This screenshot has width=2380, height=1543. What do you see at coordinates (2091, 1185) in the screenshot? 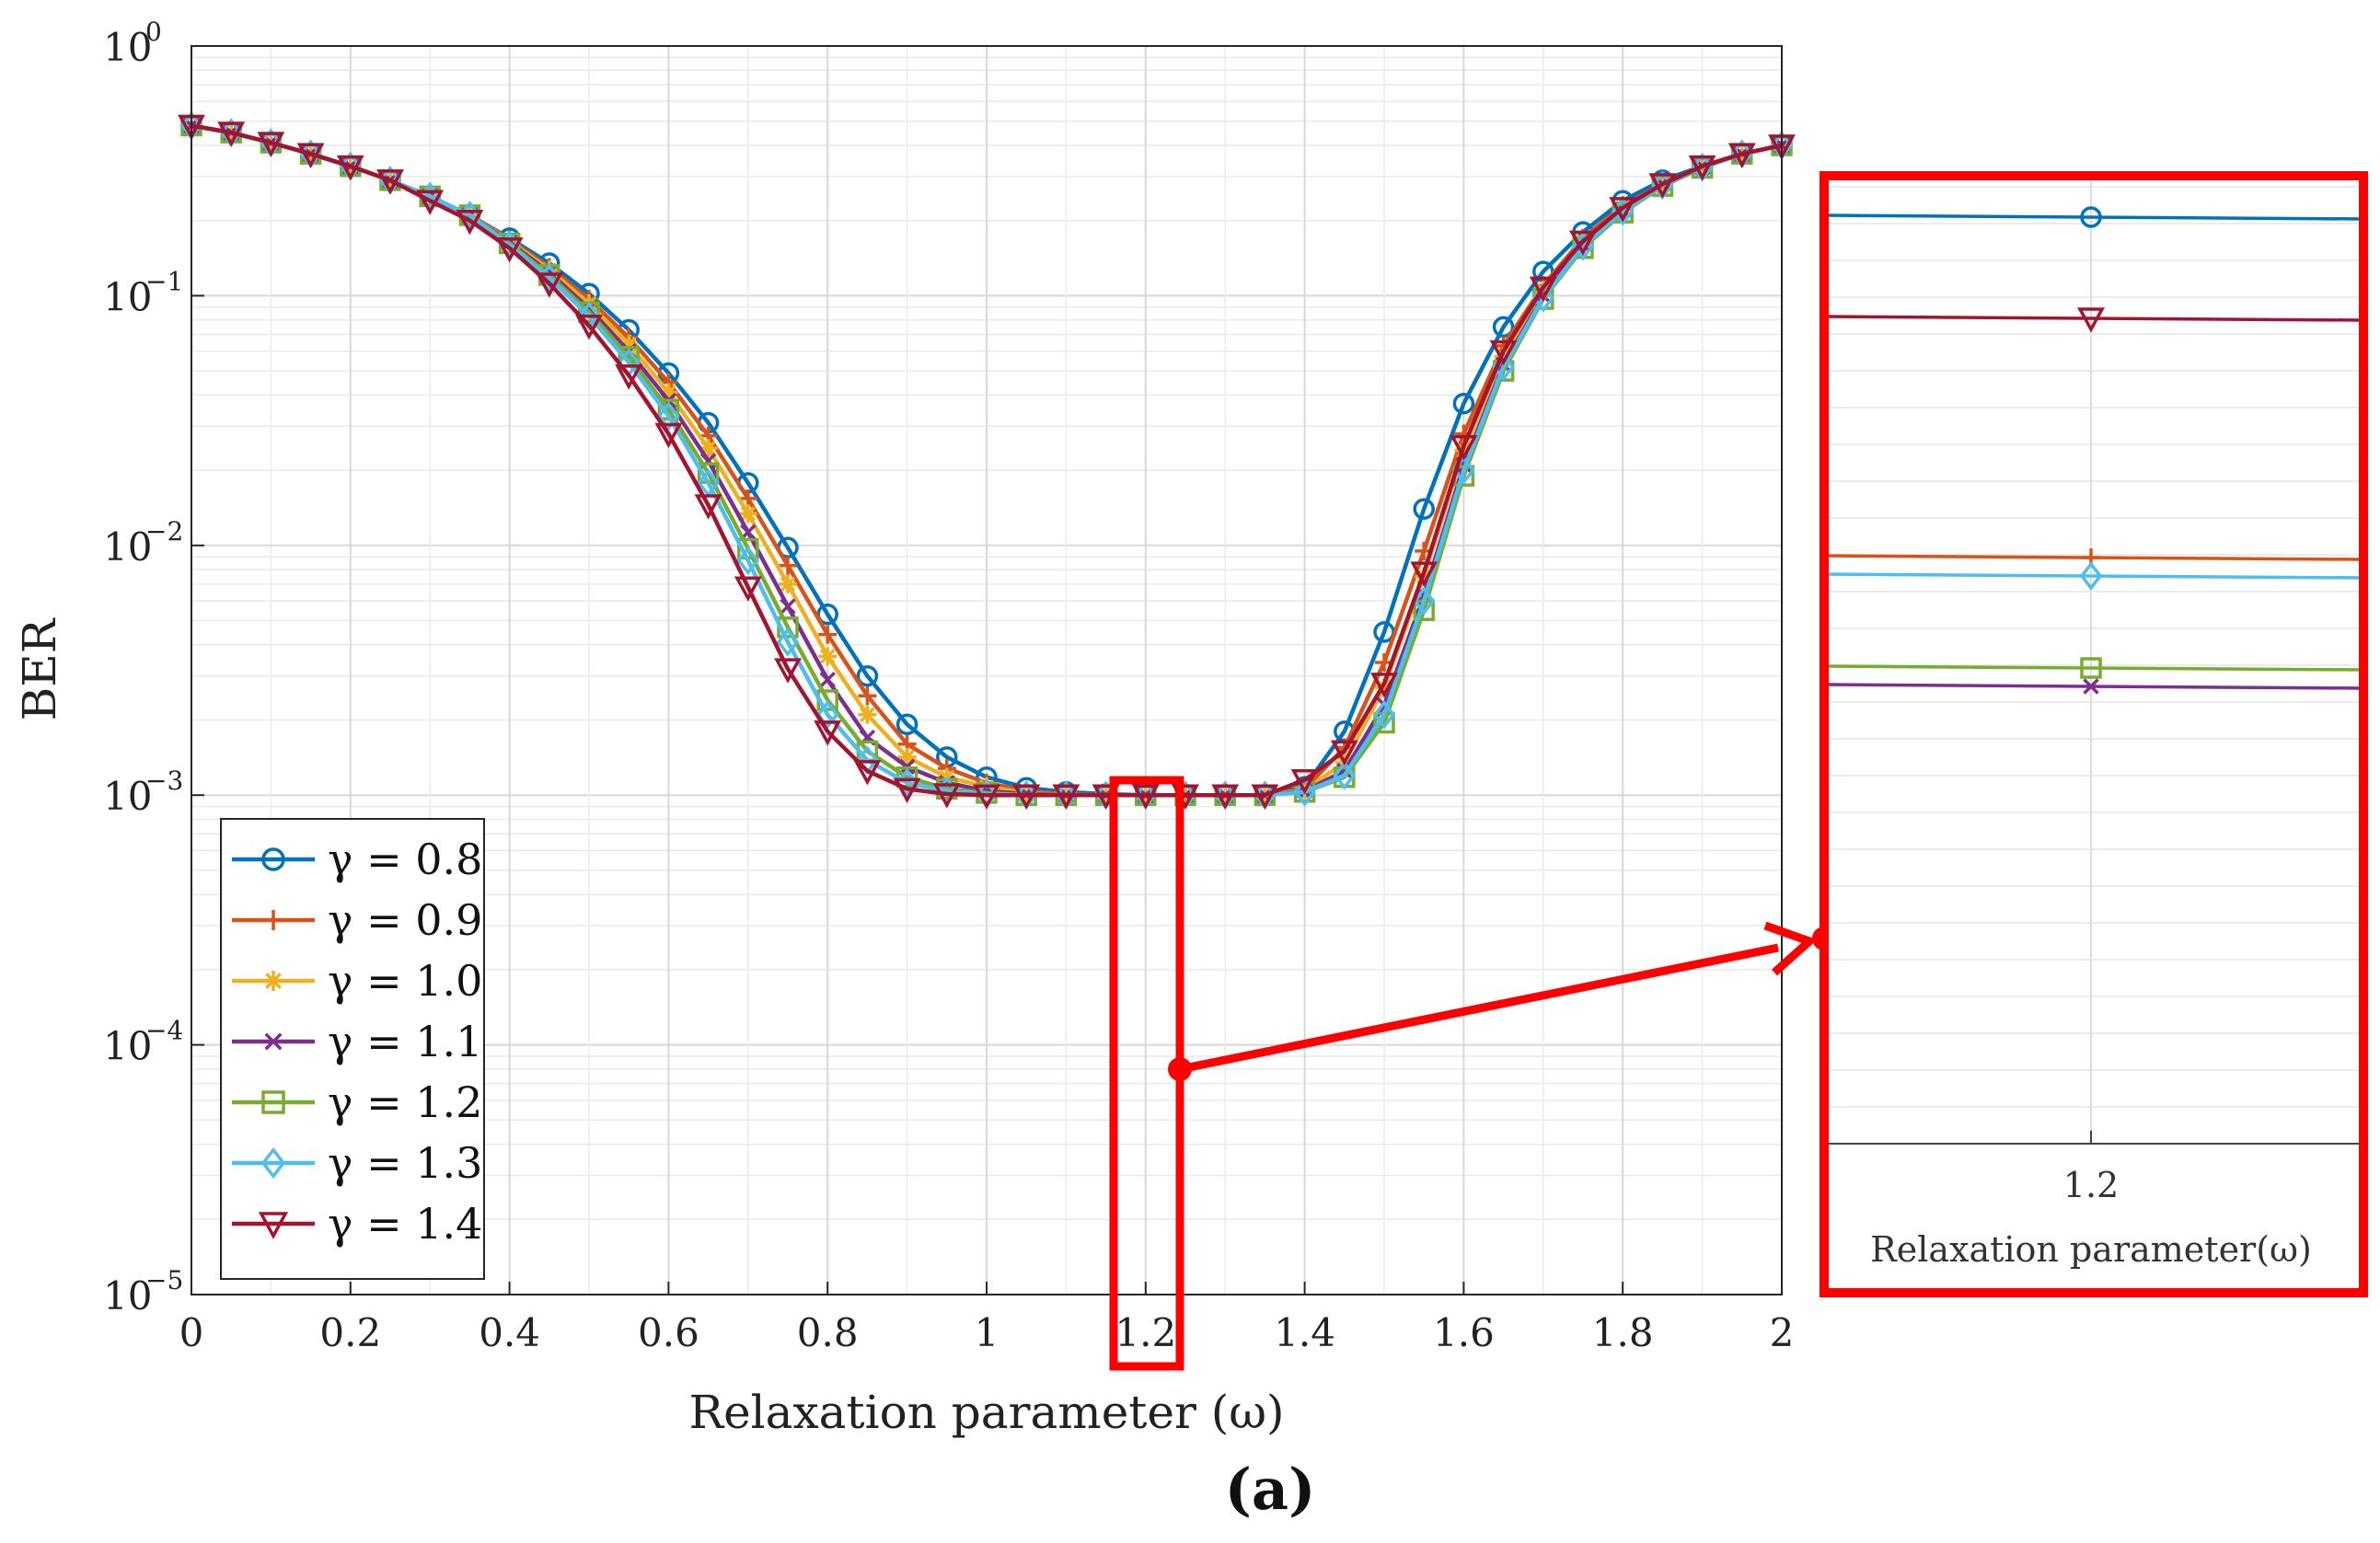
I see `zoom-inset-tick-label: 1.2` at bounding box center [2091, 1185].